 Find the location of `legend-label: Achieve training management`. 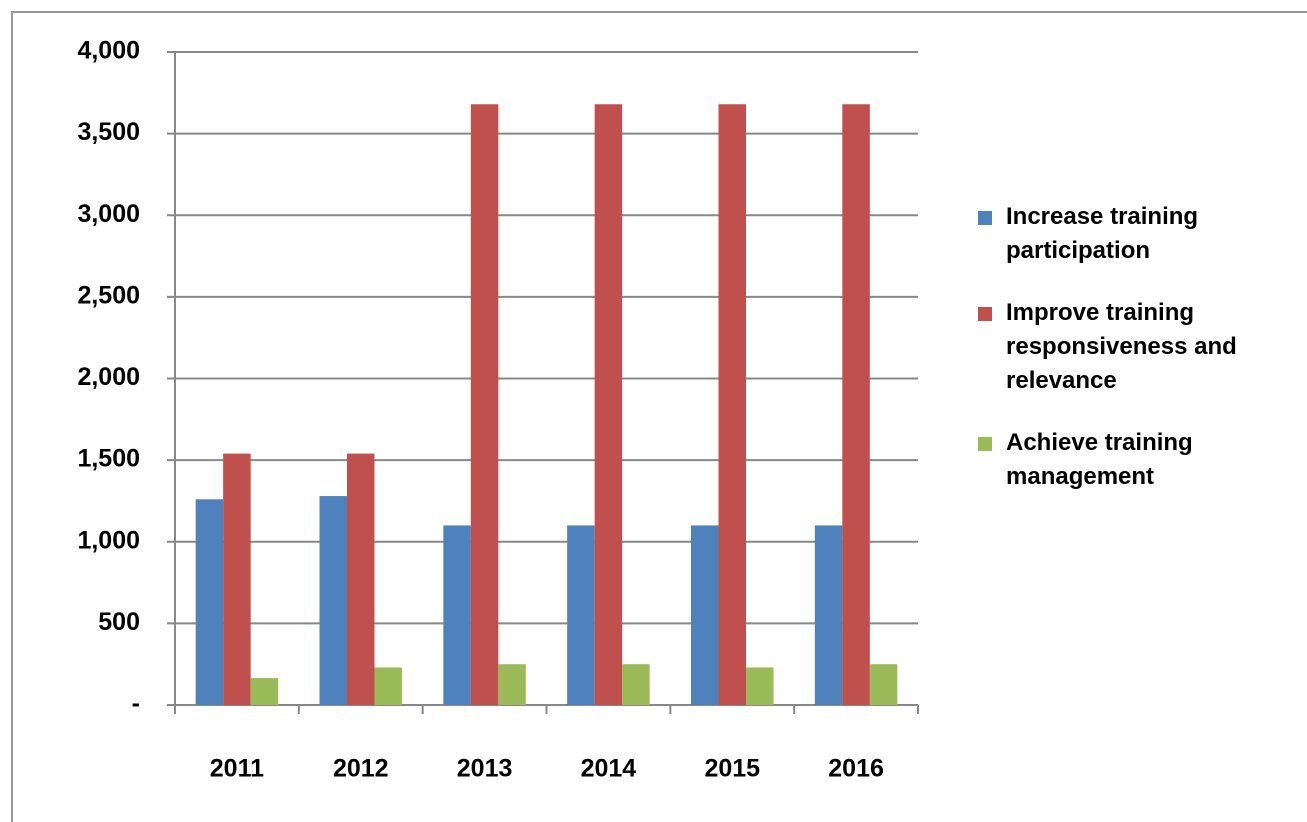

legend-label: Achieve training management is located at coordinates (1099, 459).